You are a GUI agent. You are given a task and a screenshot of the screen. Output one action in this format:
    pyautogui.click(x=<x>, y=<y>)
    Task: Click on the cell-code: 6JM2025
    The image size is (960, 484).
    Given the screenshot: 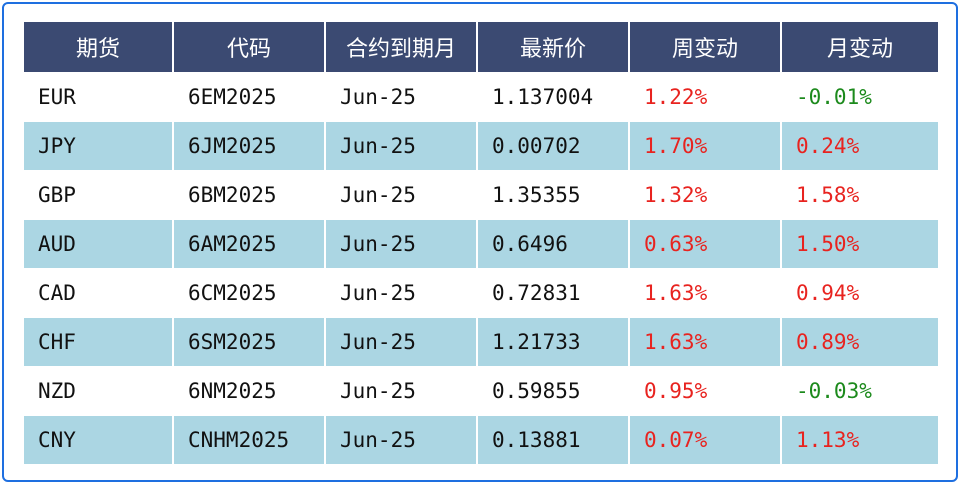 What is the action you would take?
    pyautogui.click(x=250, y=145)
    